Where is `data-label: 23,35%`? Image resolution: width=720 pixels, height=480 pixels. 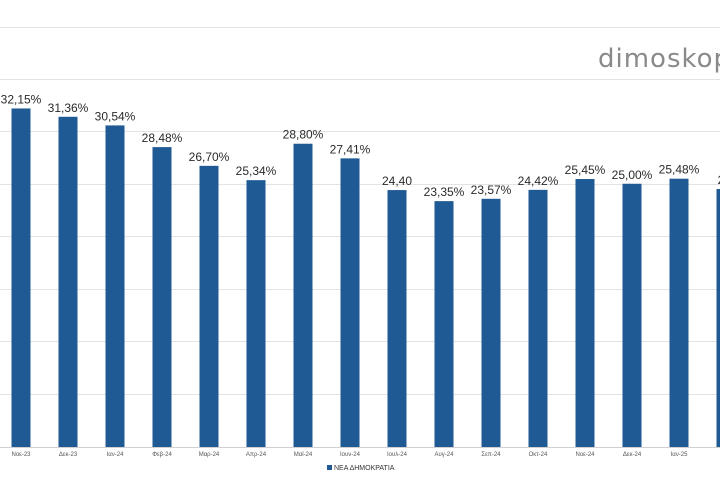
data-label: 23,35% is located at coordinates (444, 192).